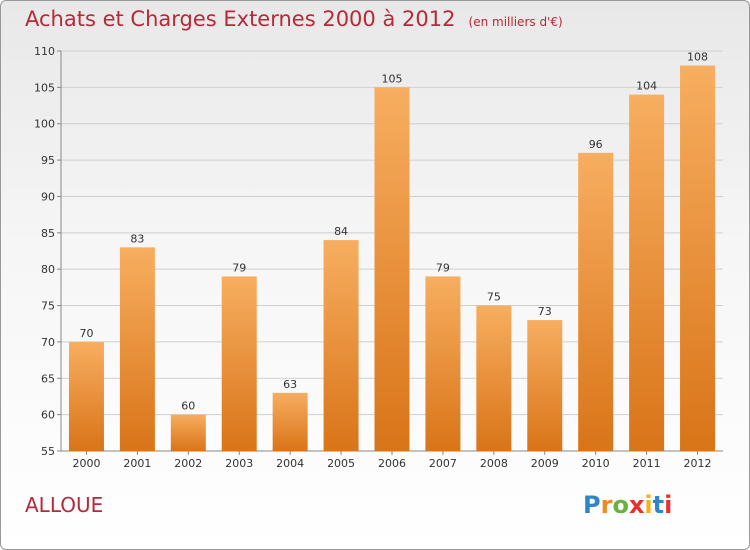 This screenshot has height=550, width=750. What do you see at coordinates (48, 269) in the screenshot?
I see `y-tick-label: 80` at bounding box center [48, 269].